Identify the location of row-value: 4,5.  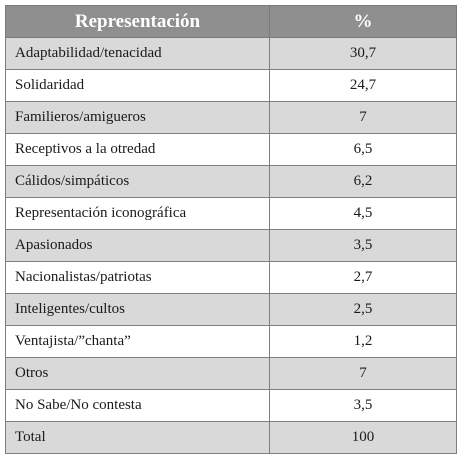
(363, 213).